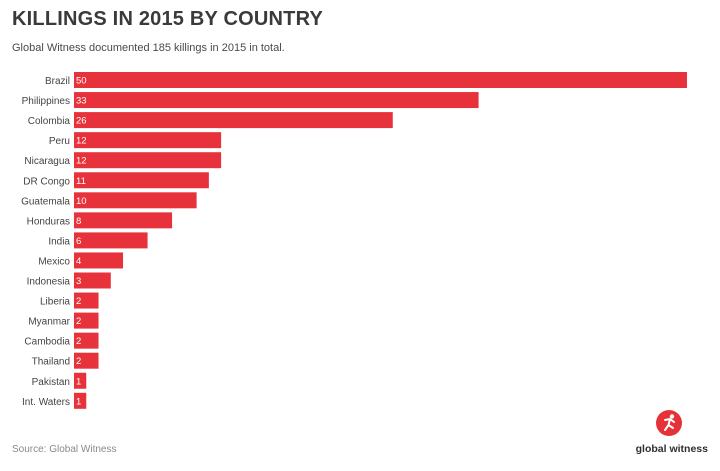 This screenshot has height=471, width=720. What do you see at coordinates (46, 402) in the screenshot?
I see `category-label: Int. Waters` at bounding box center [46, 402].